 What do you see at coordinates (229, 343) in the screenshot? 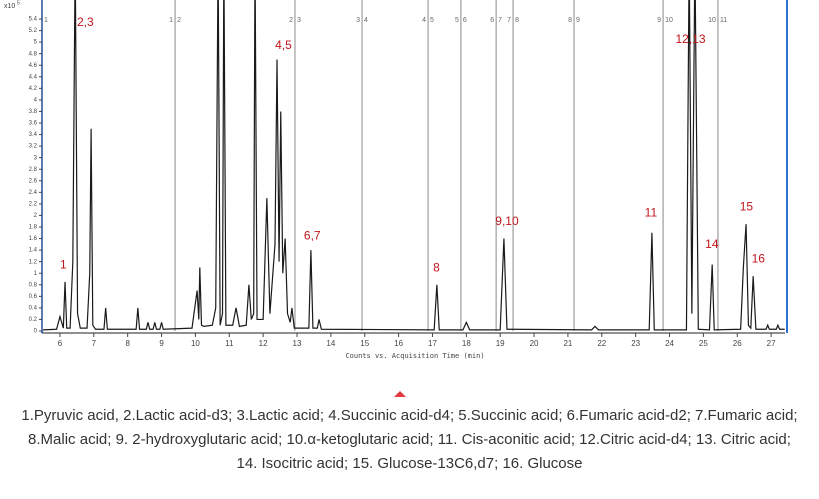
I see `x-tick-label: 11` at bounding box center [229, 343].